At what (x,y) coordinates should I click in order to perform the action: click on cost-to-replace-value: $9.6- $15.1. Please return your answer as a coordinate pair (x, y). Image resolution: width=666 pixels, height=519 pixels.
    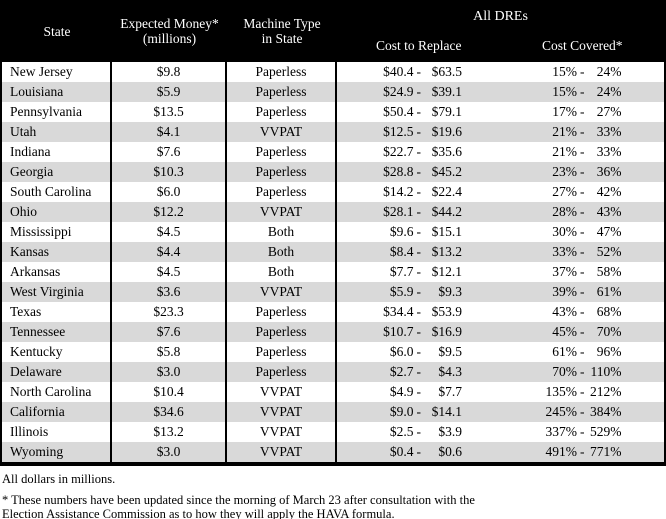
    Looking at the image, I should click on (419, 232).